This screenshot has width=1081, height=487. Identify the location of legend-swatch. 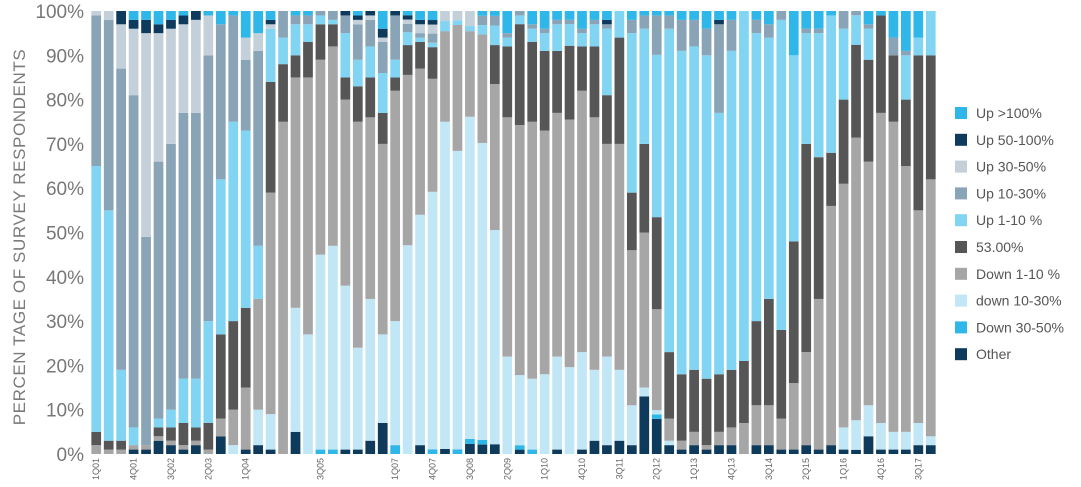
(961, 220).